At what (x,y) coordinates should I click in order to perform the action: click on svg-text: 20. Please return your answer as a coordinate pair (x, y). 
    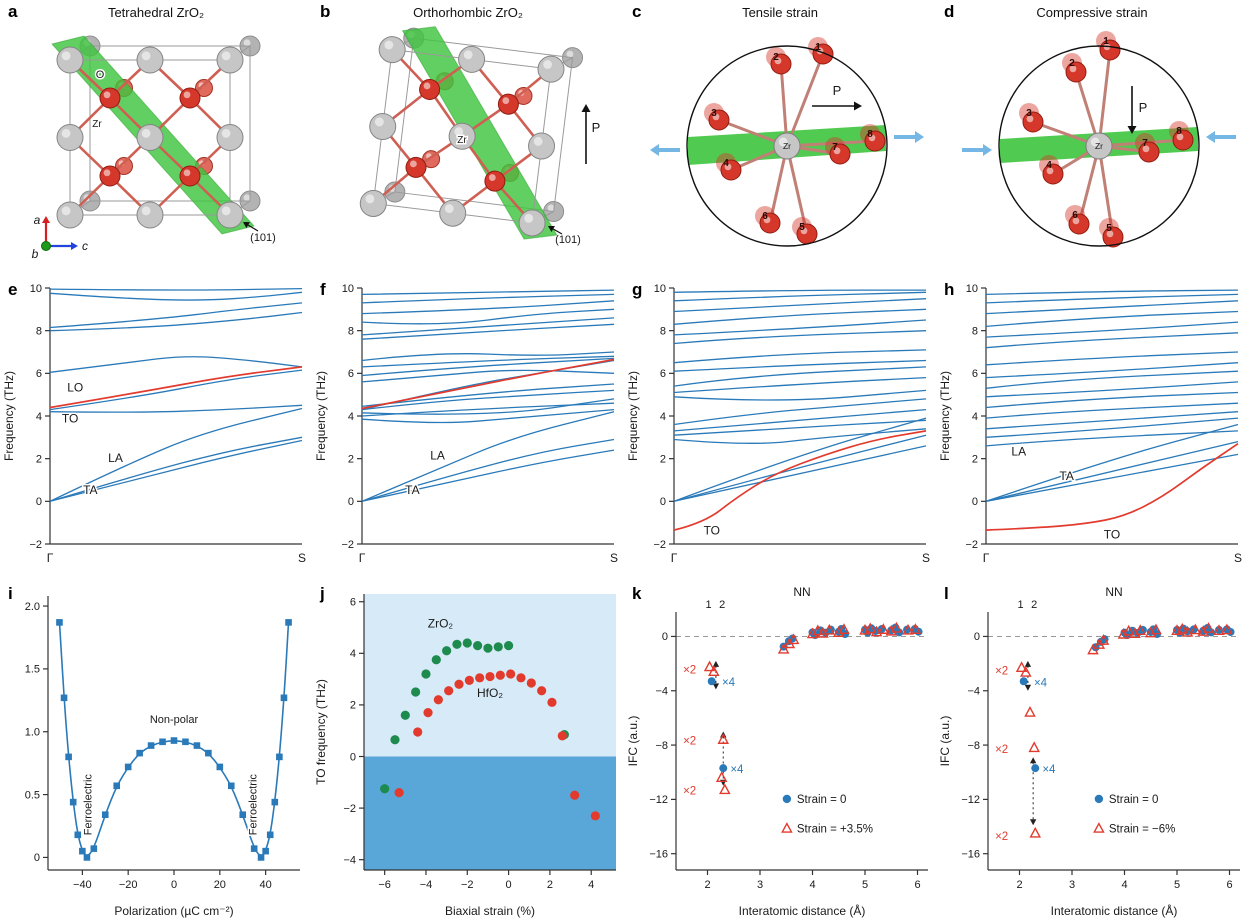
    Looking at the image, I should click on (220, 885).